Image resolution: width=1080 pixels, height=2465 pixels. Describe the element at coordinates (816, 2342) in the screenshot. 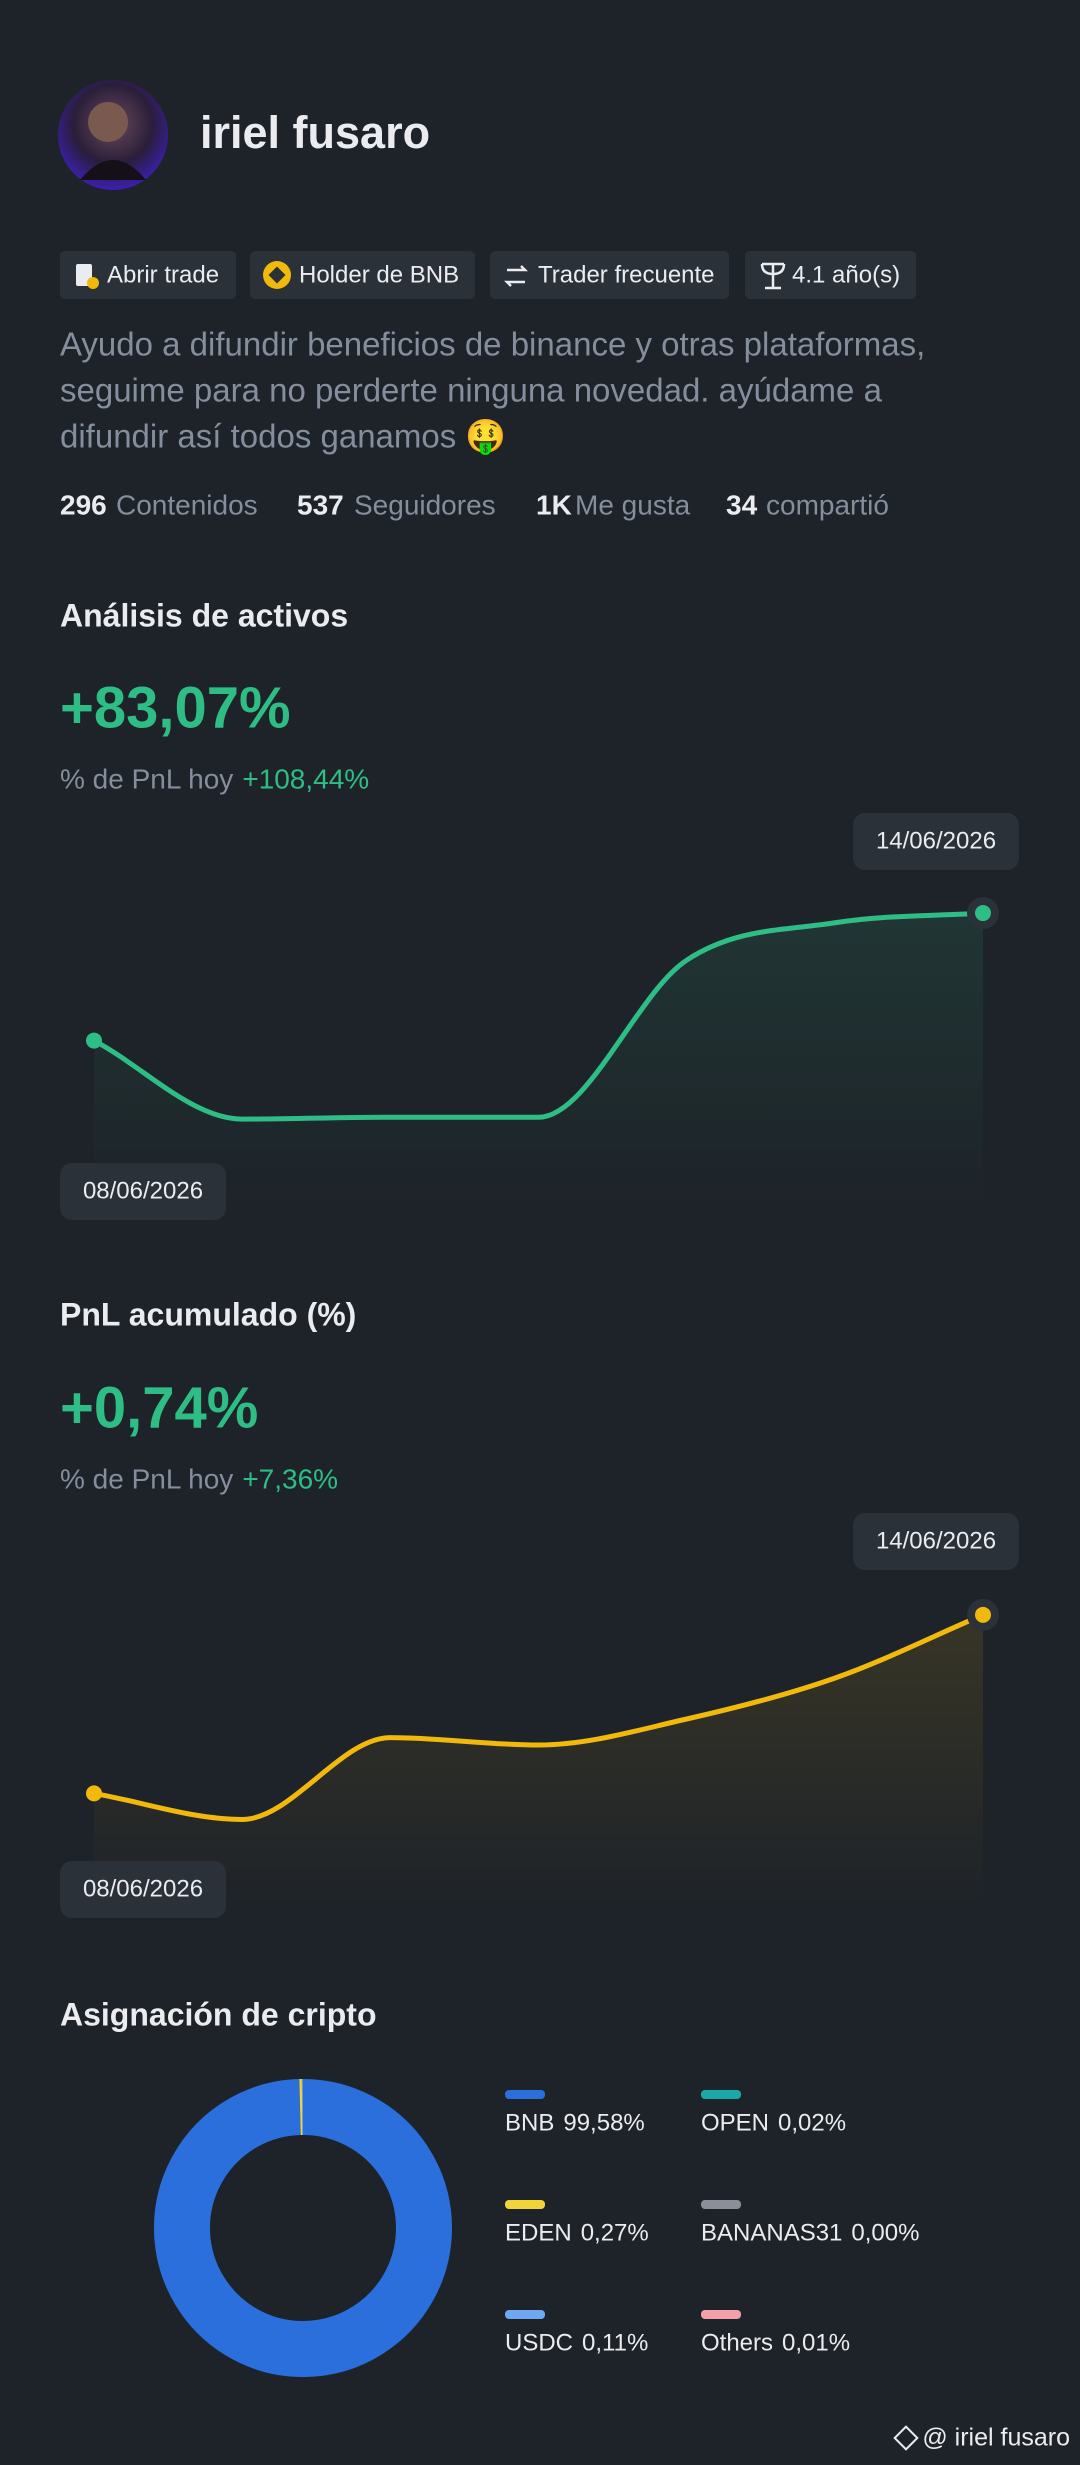

I see `legend-value: 0,01%` at that location.